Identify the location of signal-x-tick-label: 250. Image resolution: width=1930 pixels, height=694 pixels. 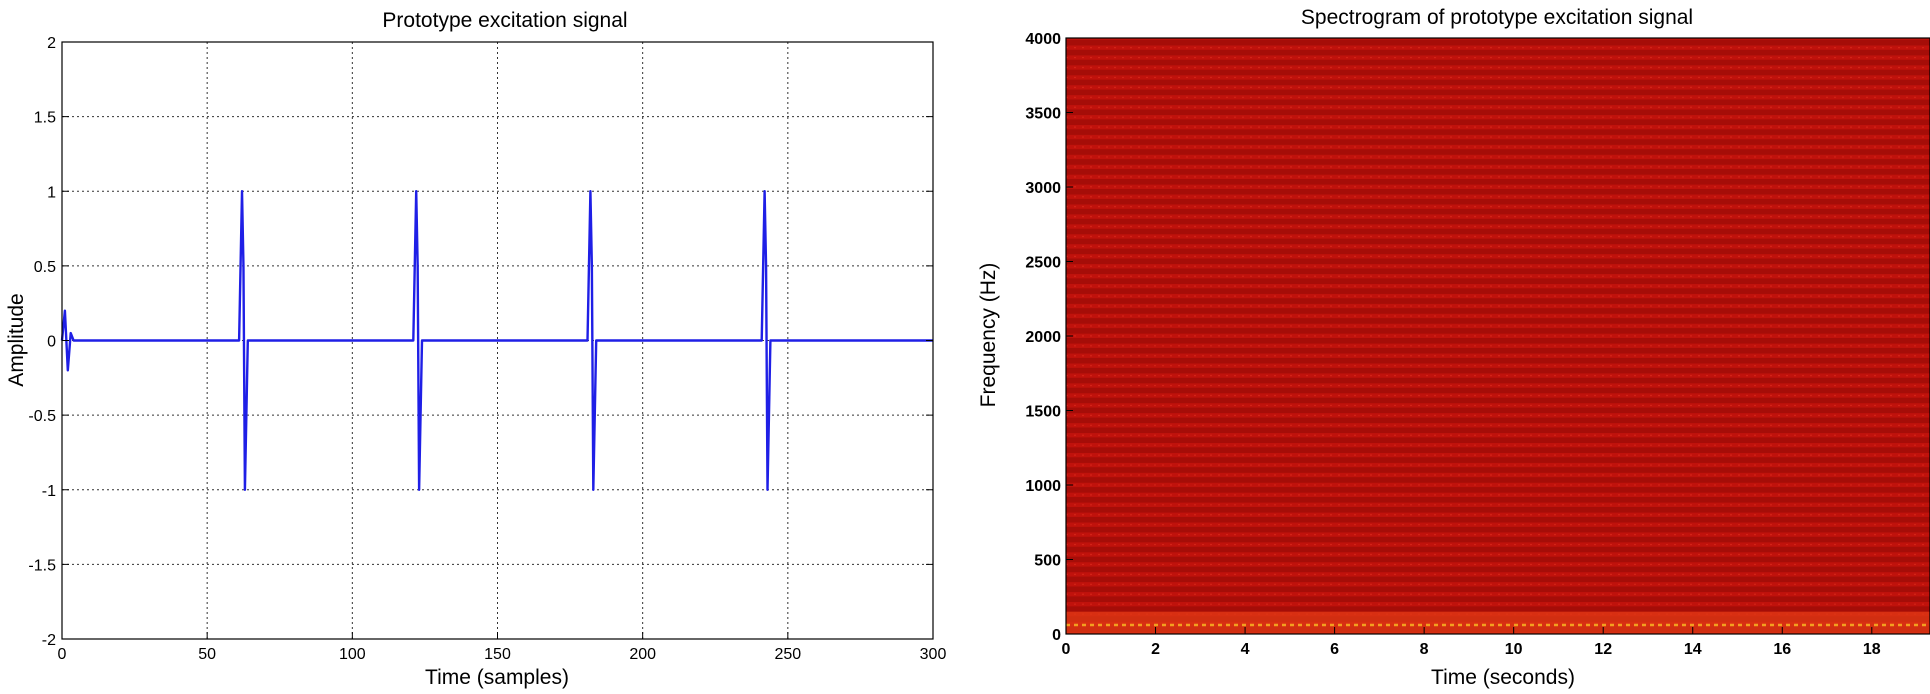
(787, 654).